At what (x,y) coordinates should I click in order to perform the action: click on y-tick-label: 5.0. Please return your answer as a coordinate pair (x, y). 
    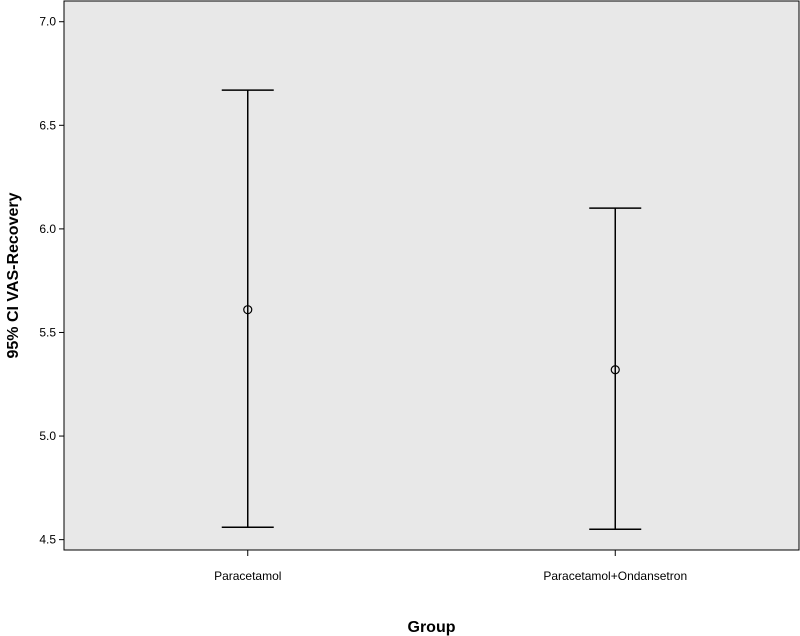
    Looking at the image, I should click on (47, 436).